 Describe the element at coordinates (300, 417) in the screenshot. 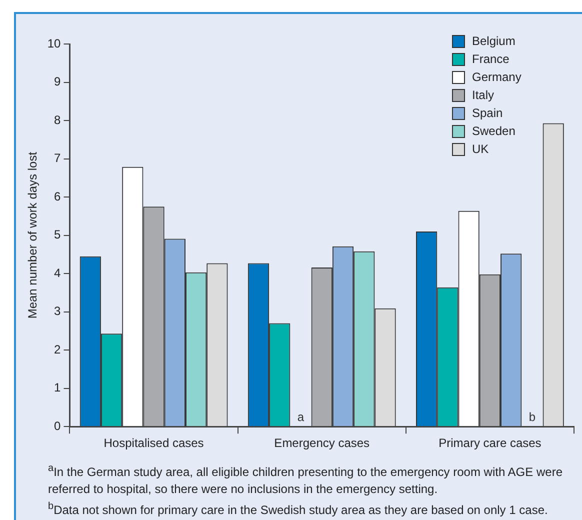

I see `annotation: a` at that location.